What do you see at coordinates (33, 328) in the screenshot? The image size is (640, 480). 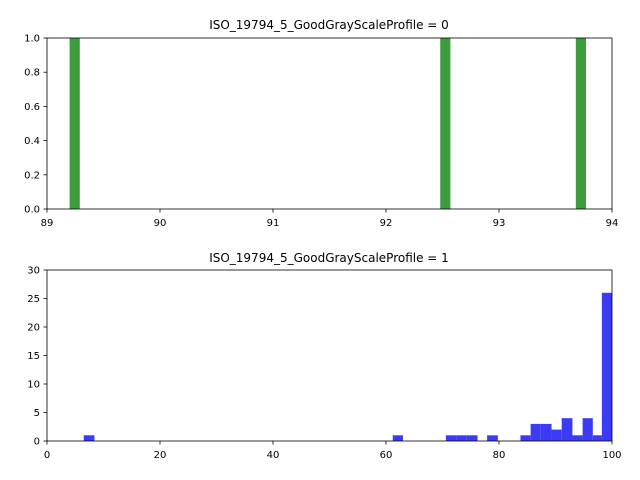 I see `y-tick-label: 20` at bounding box center [33, 328].